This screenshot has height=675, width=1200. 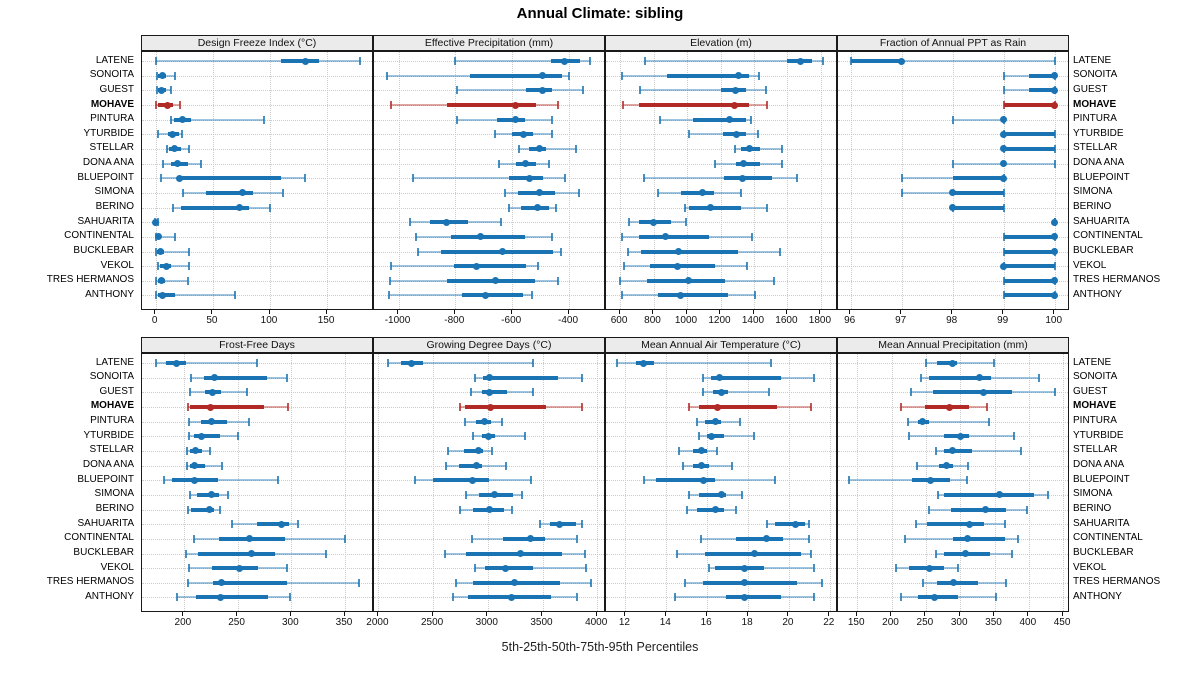 I want to click on axis-tick-label: 50, so click(x=212, y=320).